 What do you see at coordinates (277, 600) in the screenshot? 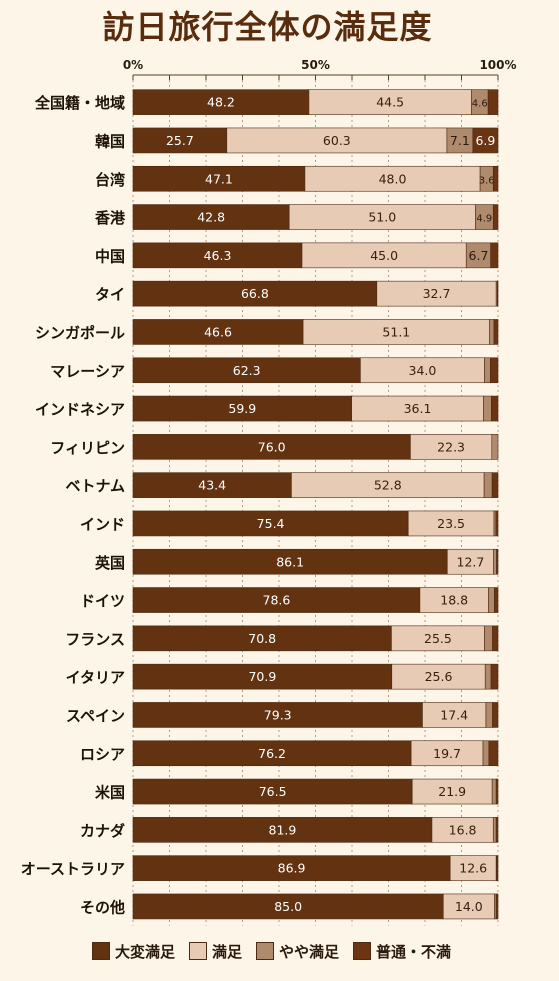
I see `data-label-0-13: 78.6` at bounding box center [277, 600].